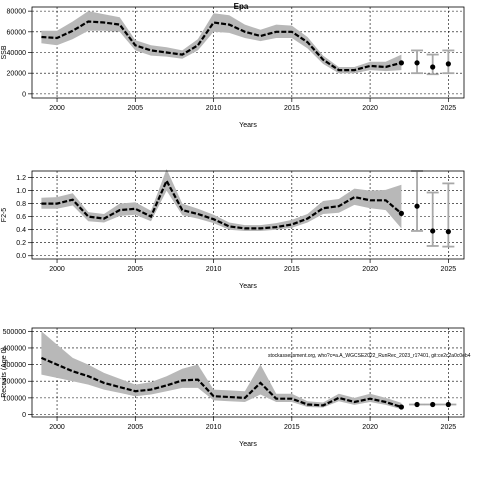 Image resolution: width=480 pixels, height=485 pixels. What do you see at coordinates (4, 372) in the screenshot?
I see `y-axis-label: Recruits (Age 0)` at bounding box center [4, 372].